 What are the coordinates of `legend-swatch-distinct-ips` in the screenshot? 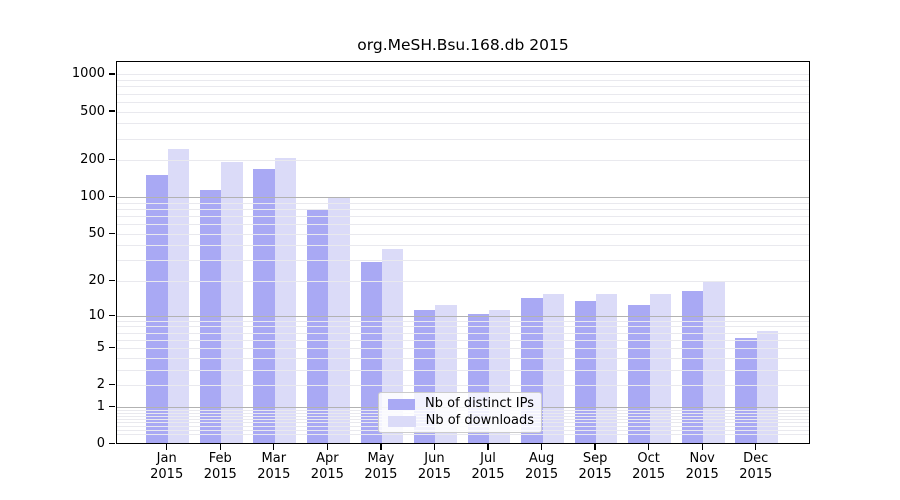 It's located at (402, 404).